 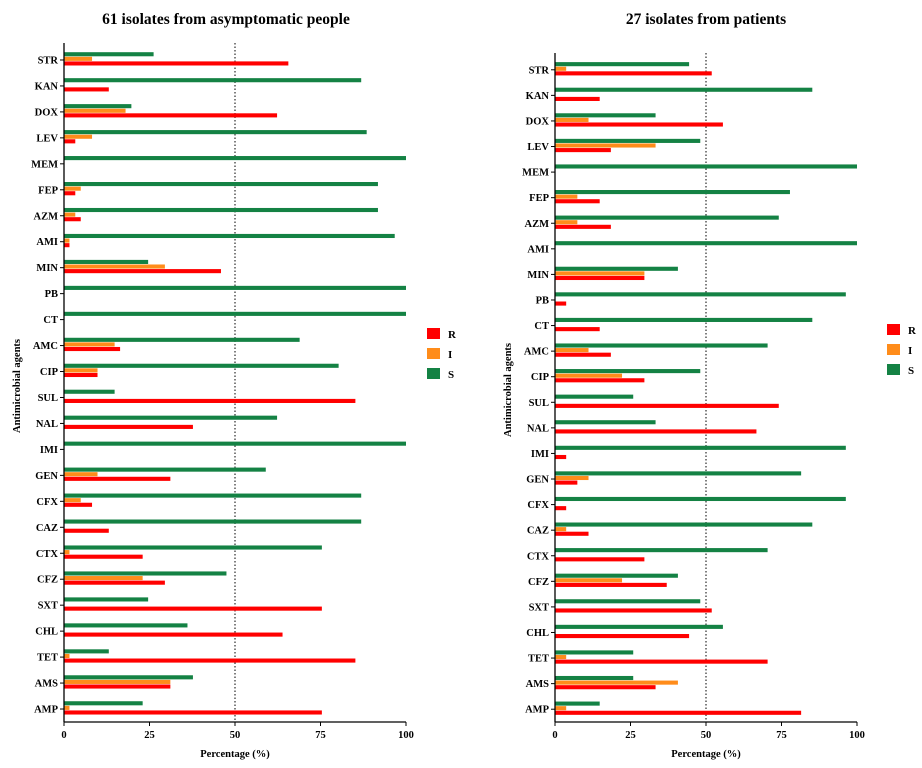 I want to click on bar-S-lev, so click(x=215, y=132).